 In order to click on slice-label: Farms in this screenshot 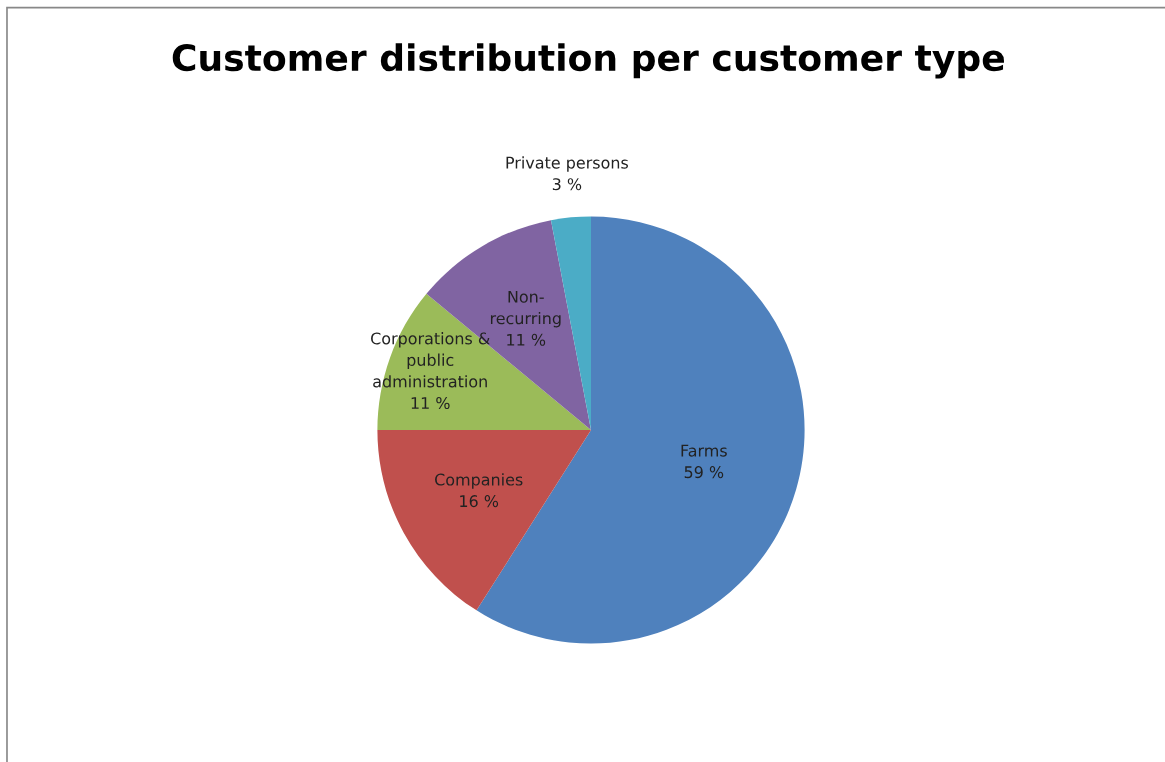, I will do `click(704, 450)`.